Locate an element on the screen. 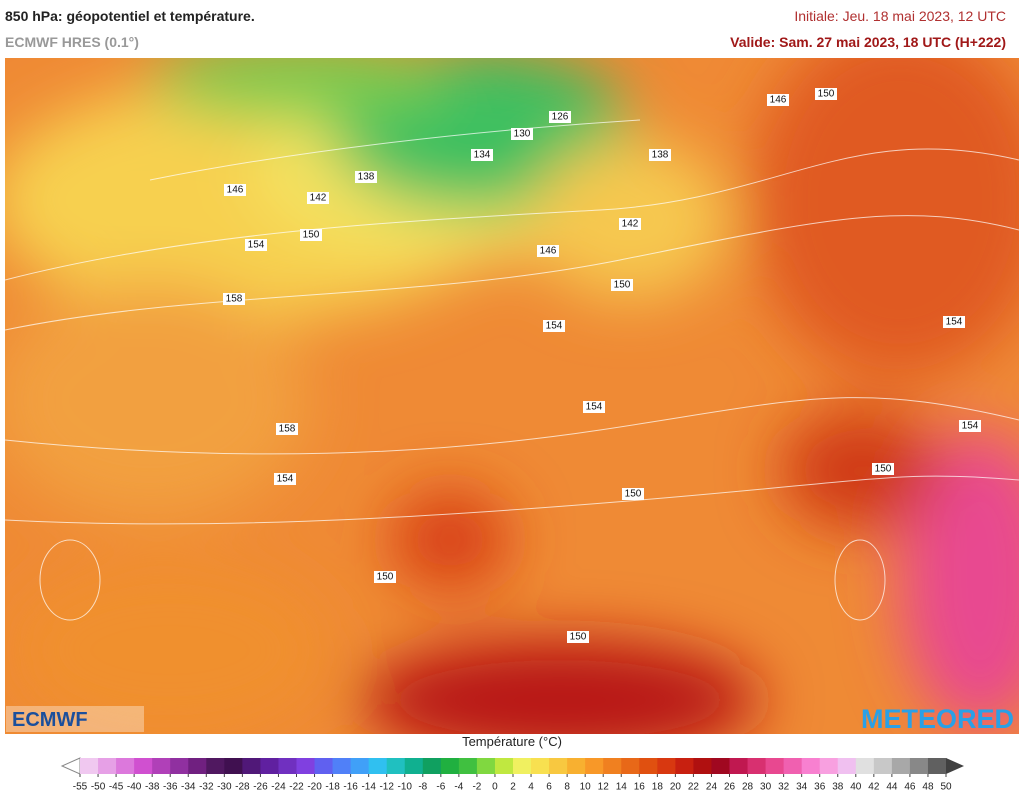  colorbar-tick-label: 8 is located at coordinates (567, 787).